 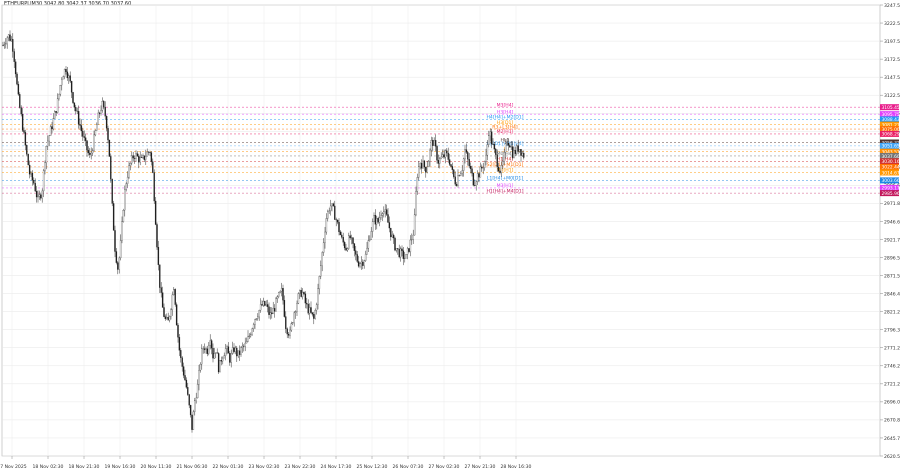 I want to click on level-line-label: H1[H4], so click(x=505, y=160).